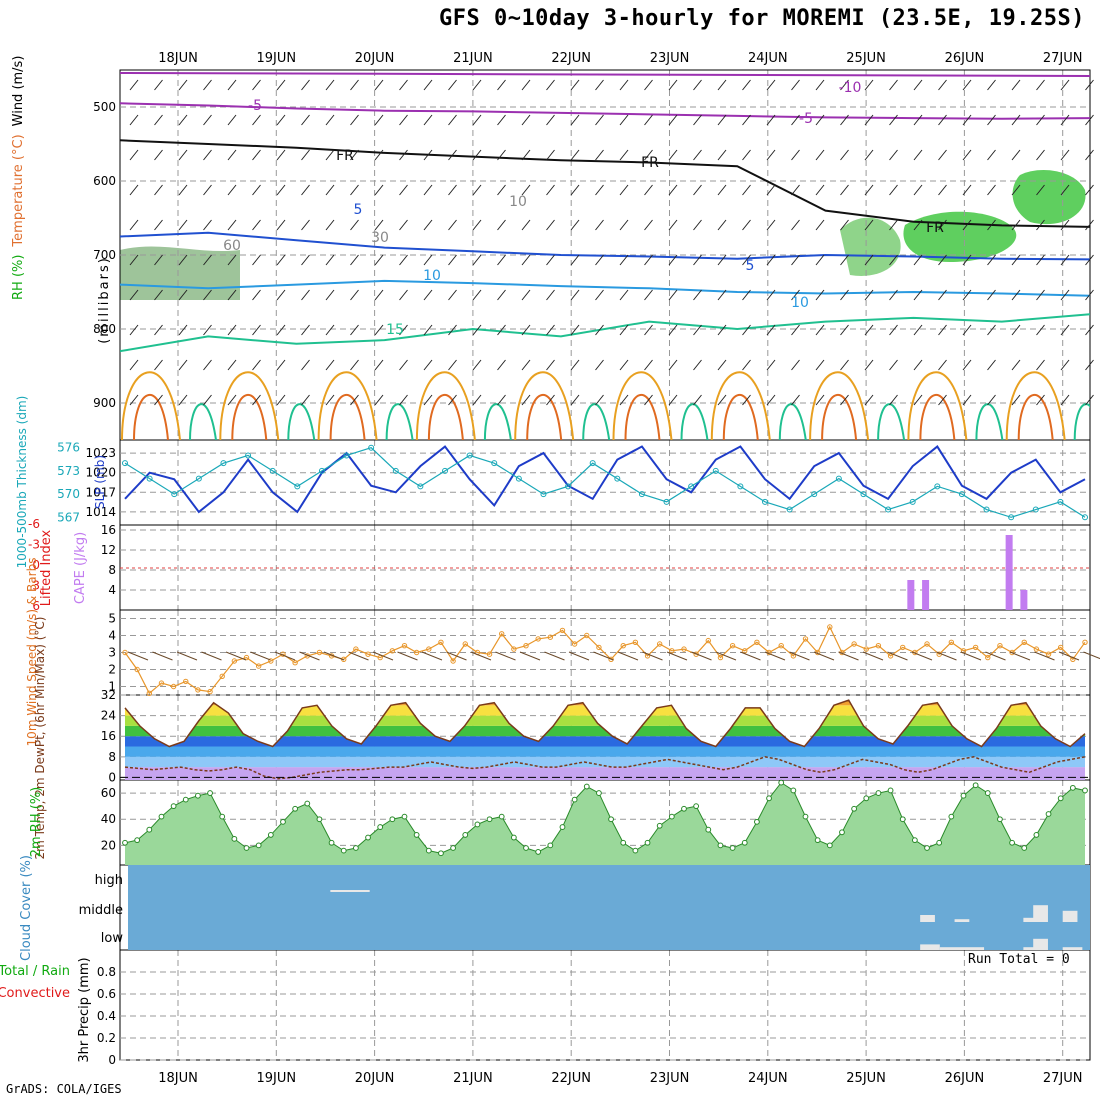 Image resolution: width=1100 pixels, height=1100 pixels. I want to click on upper-legend-label: Temperature (°C), so click(18, 190).